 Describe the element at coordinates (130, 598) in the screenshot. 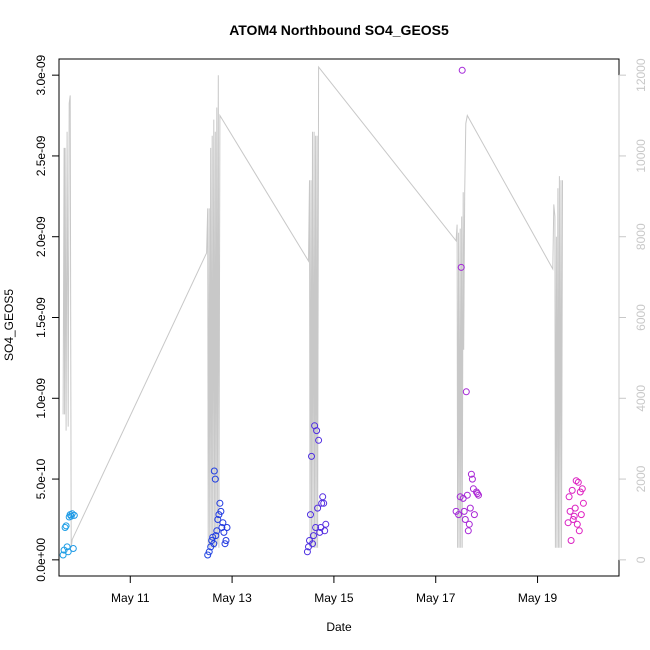

I see `x-tick-label: May 11` at that location.